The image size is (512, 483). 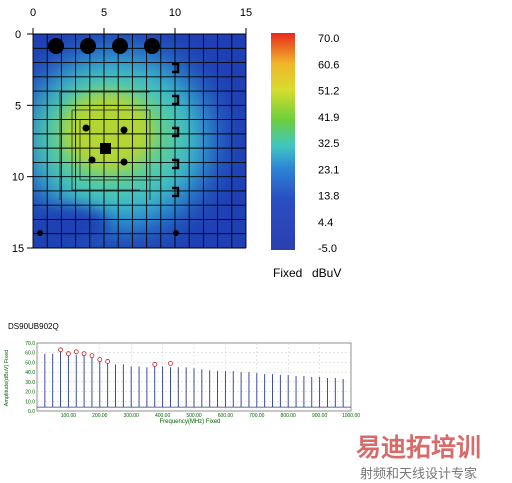 What do you see at coordinates (163, 416) in the screenshot?
I see `spectrum-x-tick: 400.00` at bounding box center [163, 416].